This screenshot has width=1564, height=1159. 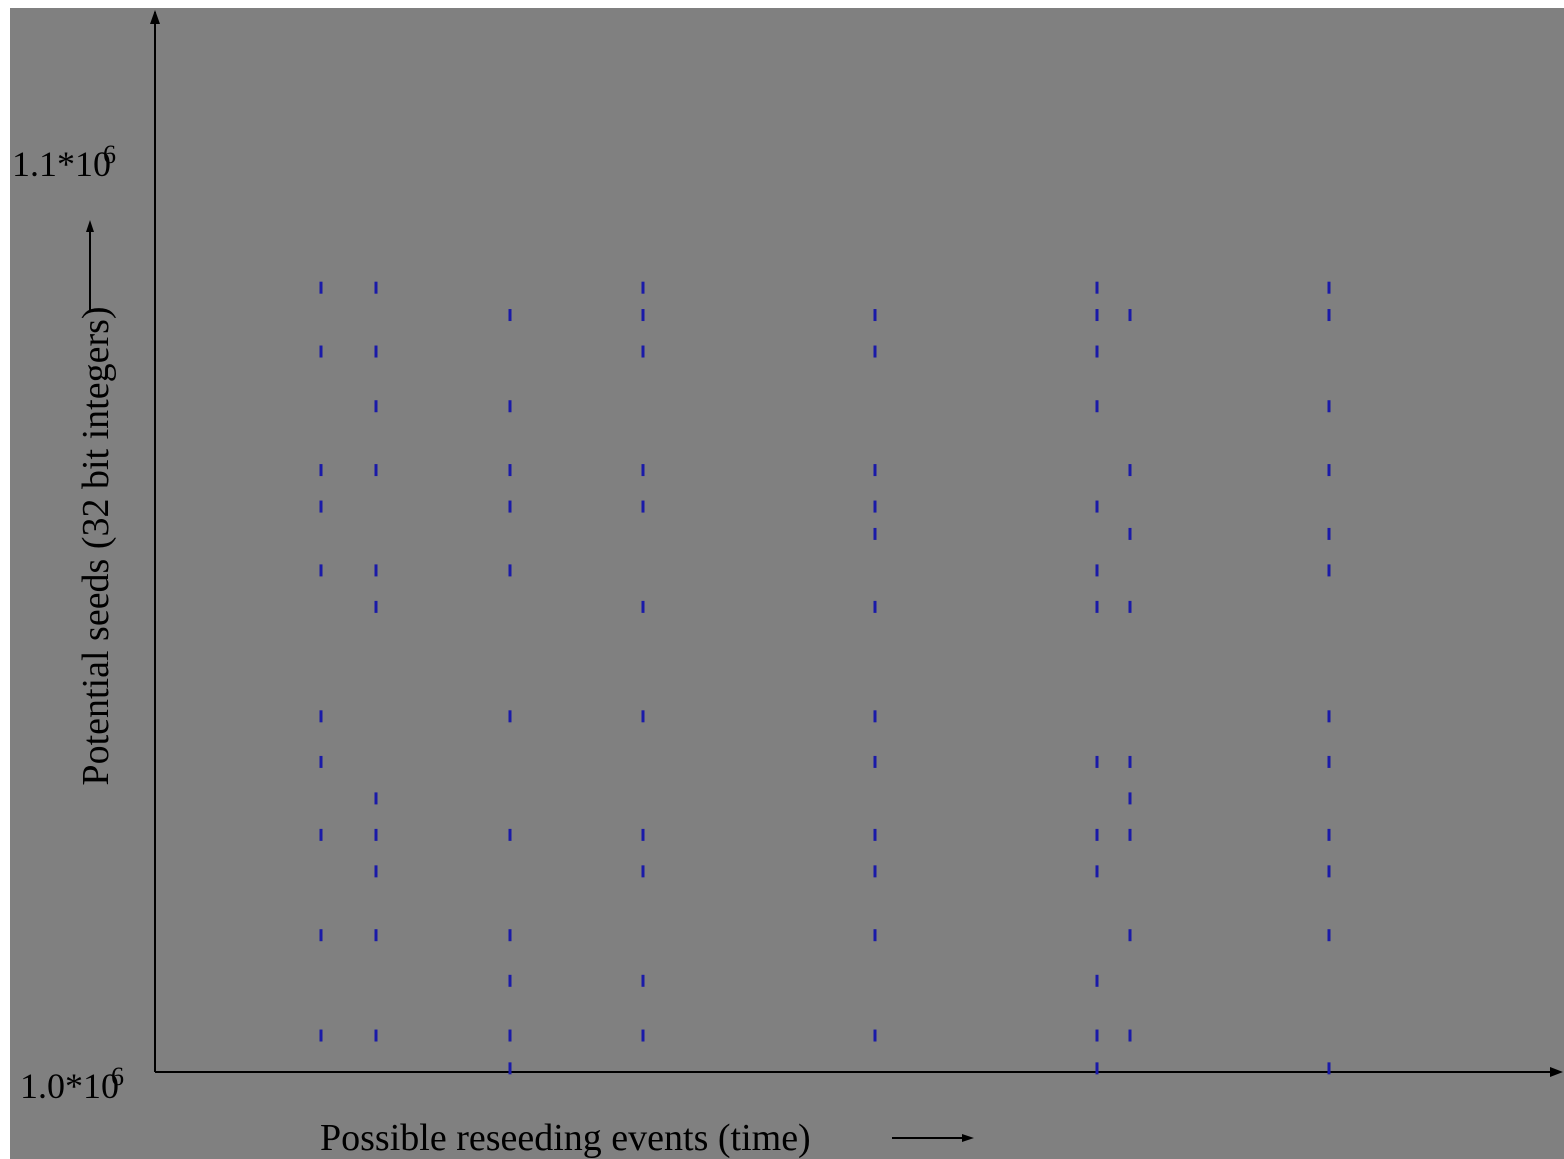 I want to click on y-axis-label: Potential seeds (32 bit integers), so click(x=96, y=546).